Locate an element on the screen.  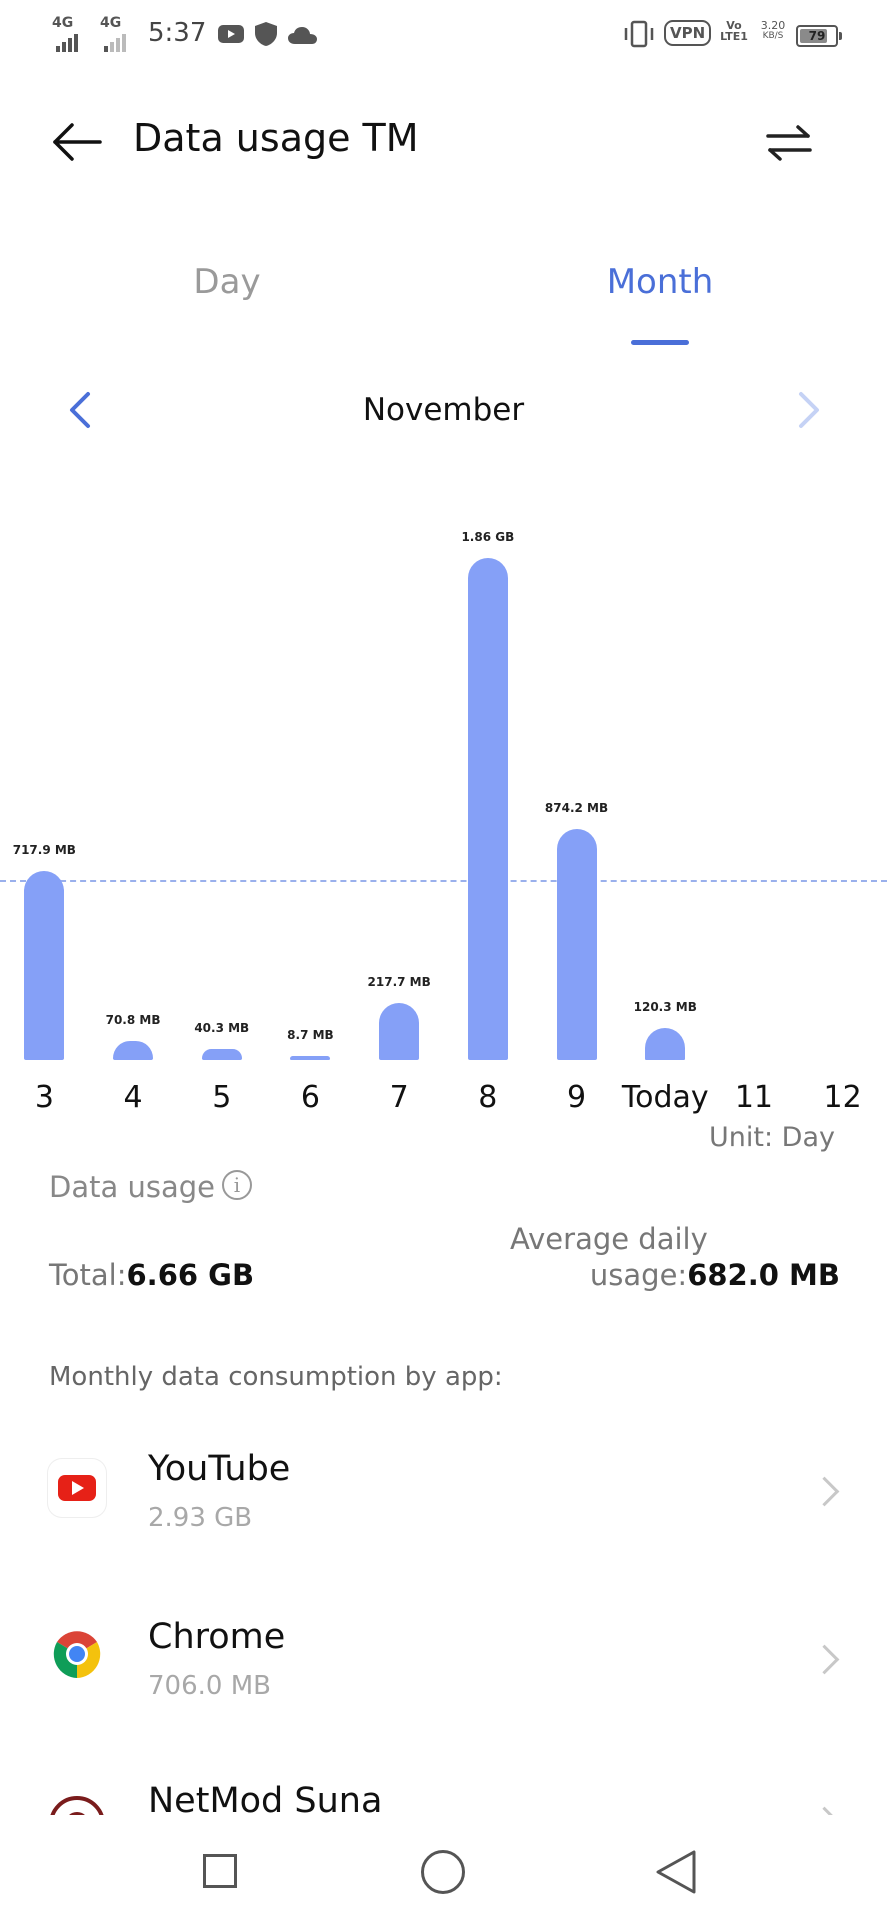
total-usage: Total:6.66 GB is located at coordinates (151, 1275).